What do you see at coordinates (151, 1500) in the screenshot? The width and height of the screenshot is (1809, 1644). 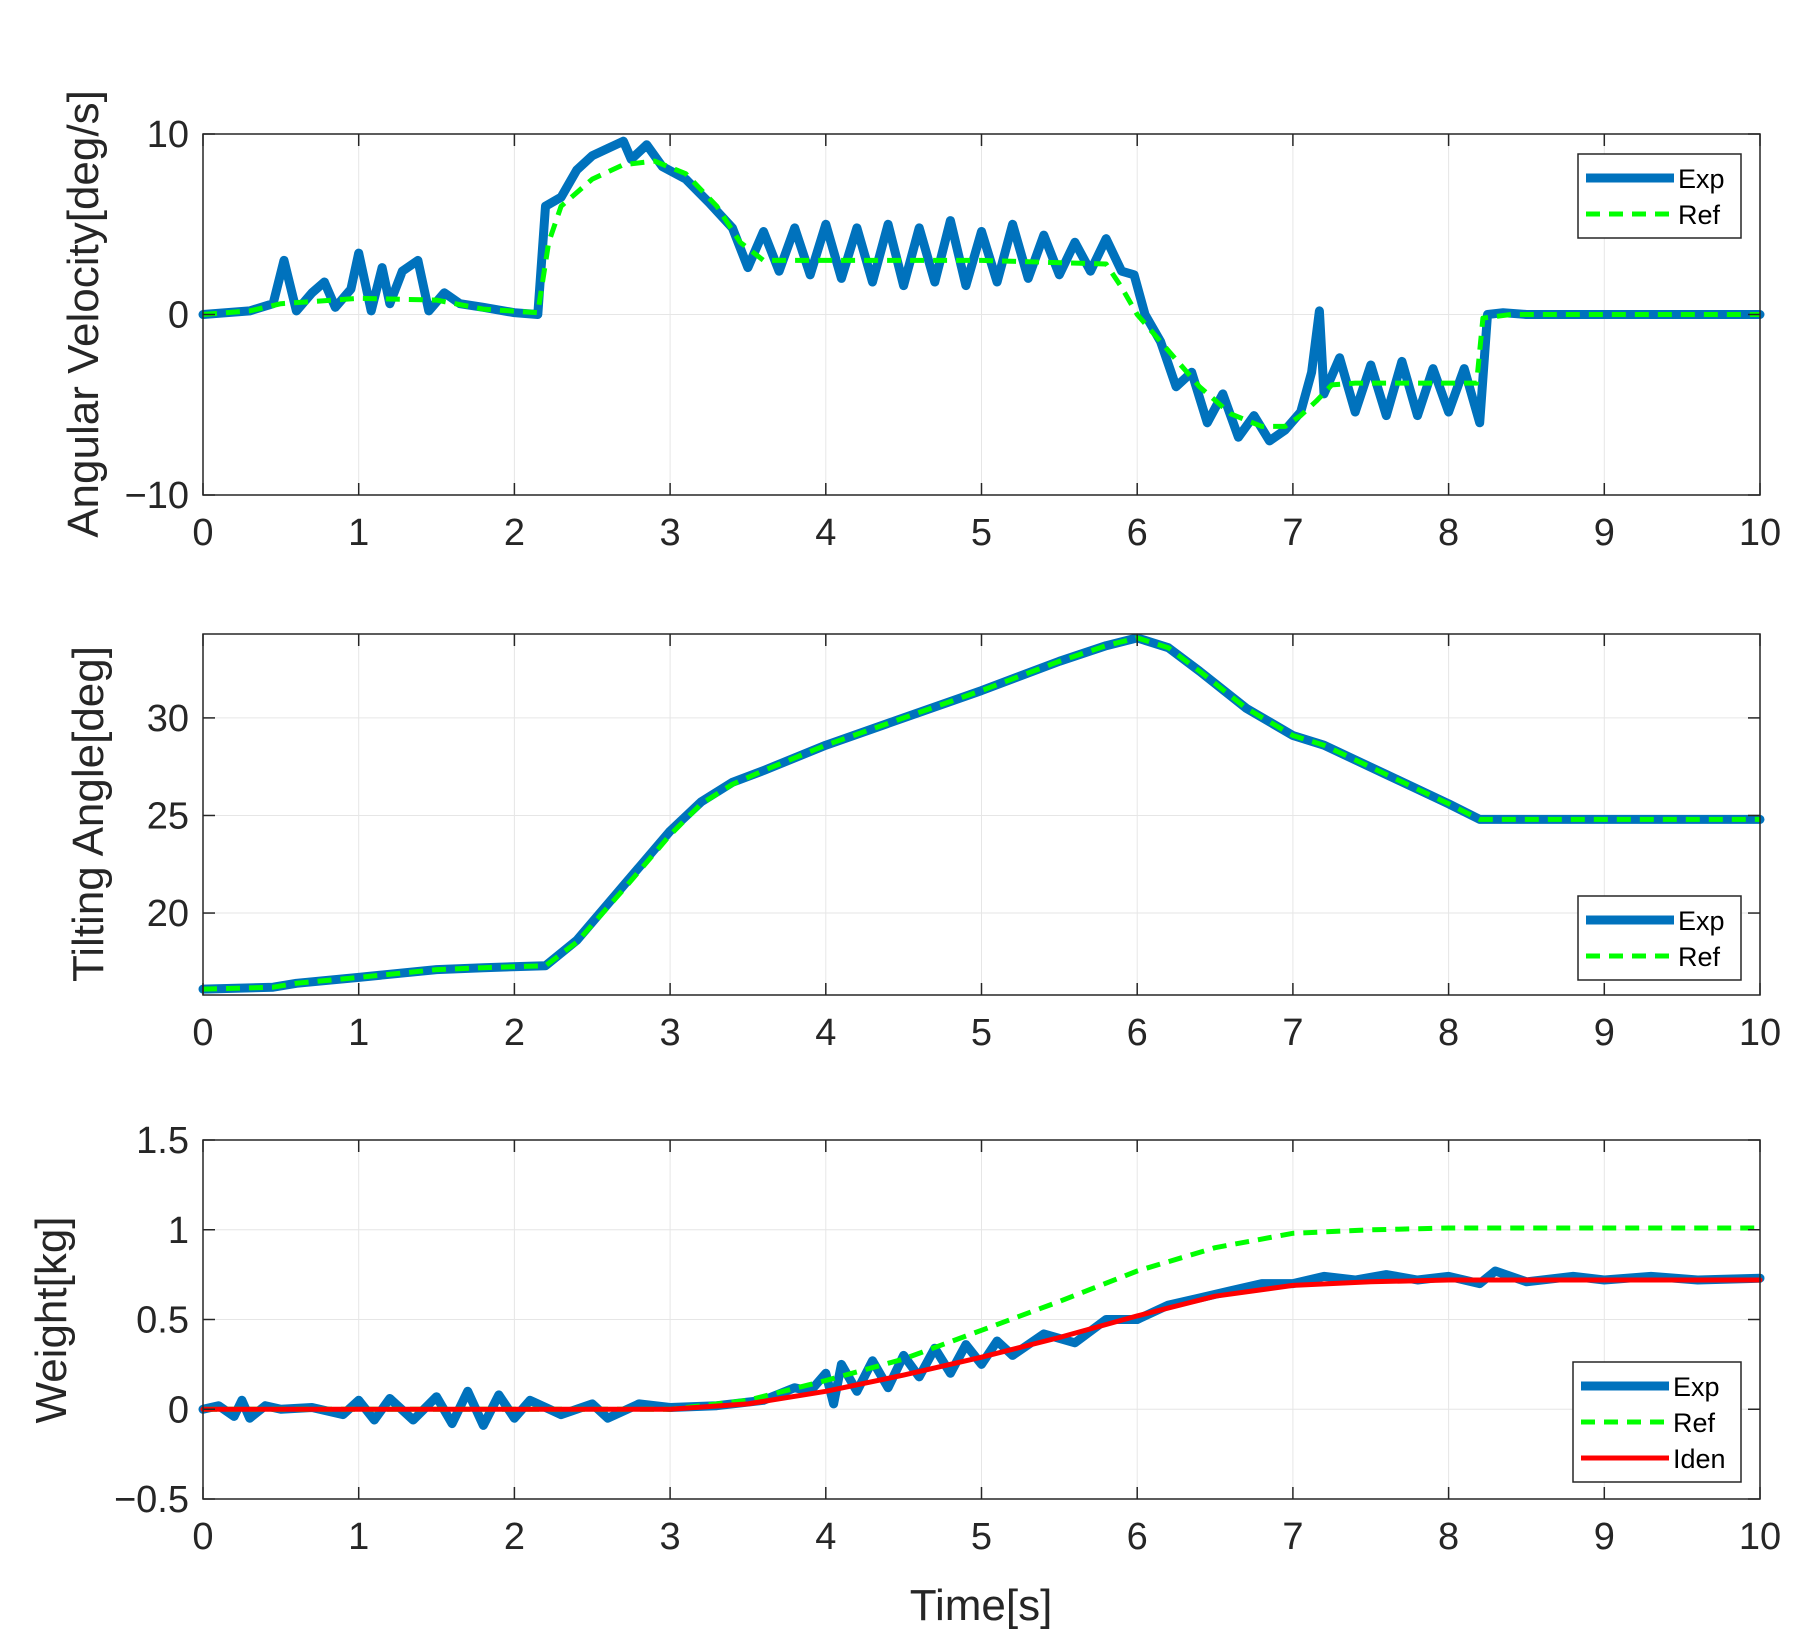 I see `y-tick-label: −0.5` at bounding box center [151, 1500].